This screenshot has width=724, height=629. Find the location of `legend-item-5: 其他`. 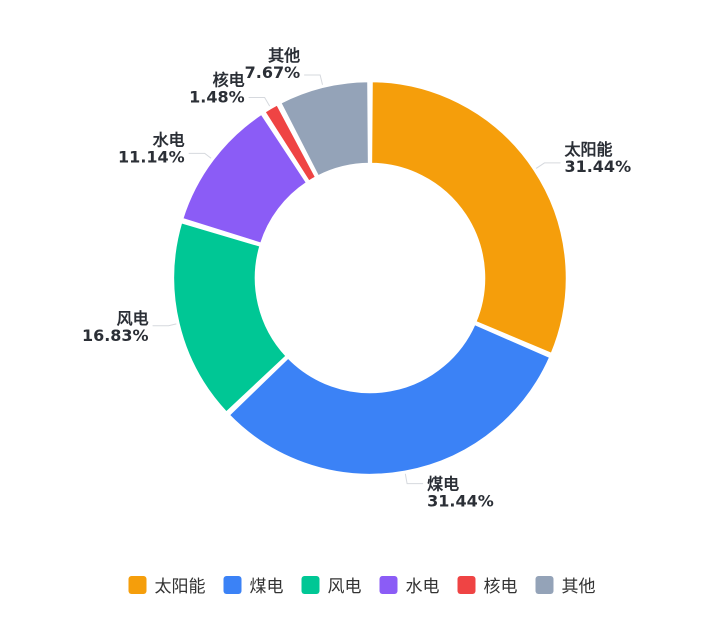

legend-item-5: 其他 is located at coordinates (565, 586).